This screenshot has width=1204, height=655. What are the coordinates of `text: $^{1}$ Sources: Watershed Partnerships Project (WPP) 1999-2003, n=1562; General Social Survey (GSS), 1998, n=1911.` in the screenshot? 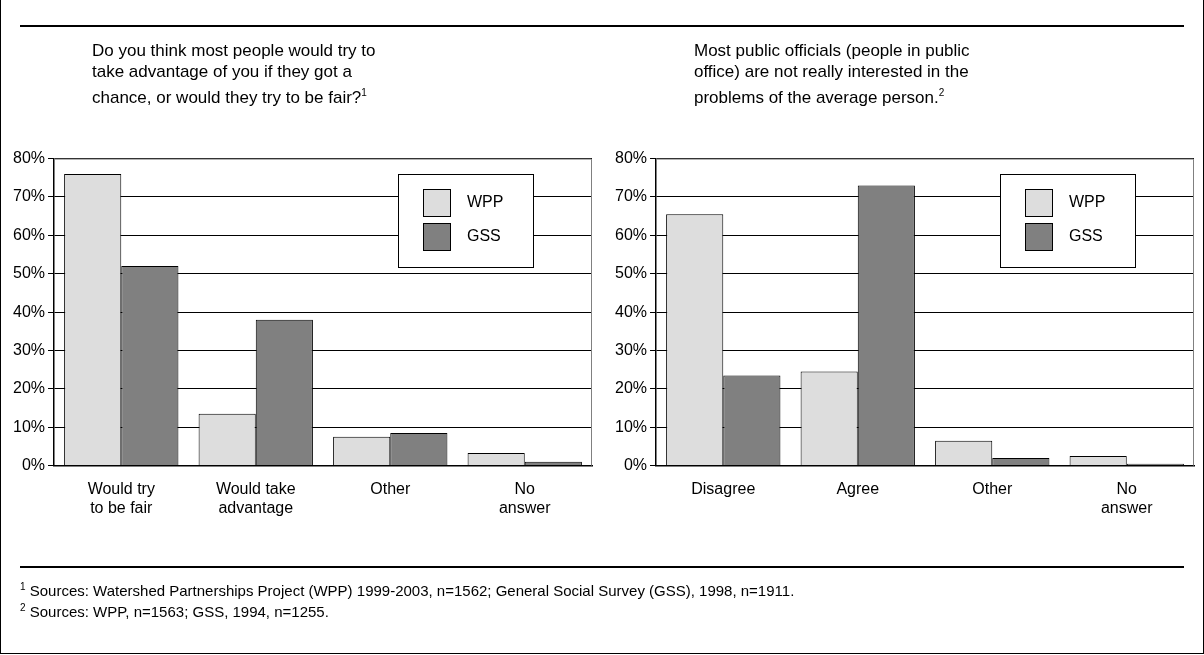 It's located at (407, 589).